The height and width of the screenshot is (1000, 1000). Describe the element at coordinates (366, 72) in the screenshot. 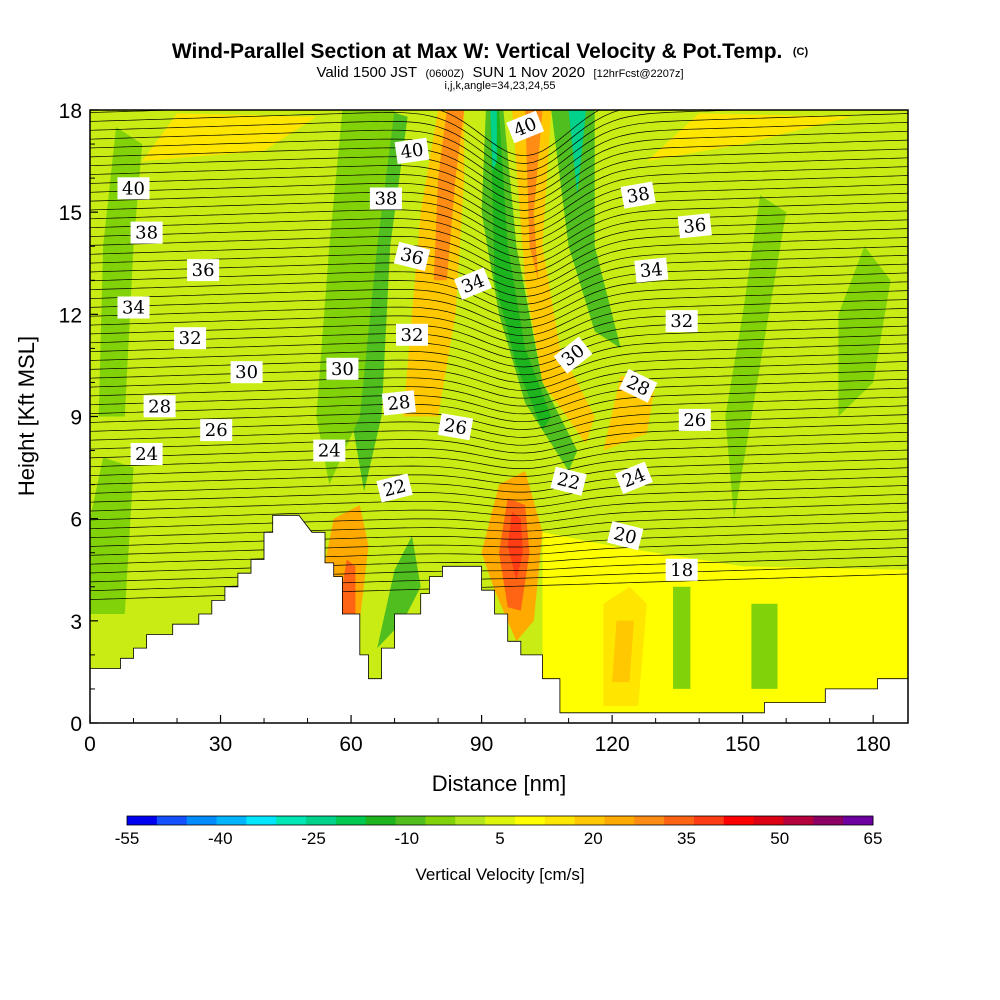

I see `subtitle-valid: Valid 1500 JST` at that location.